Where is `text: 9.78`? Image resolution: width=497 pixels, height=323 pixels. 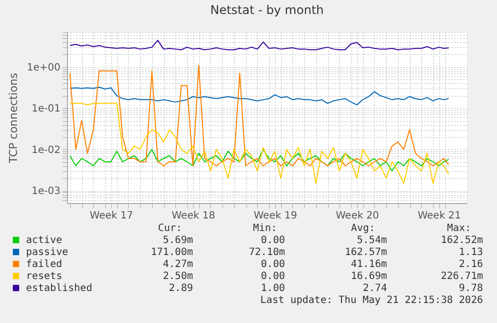
text: 9.78 is located at coordinates (470, 288).